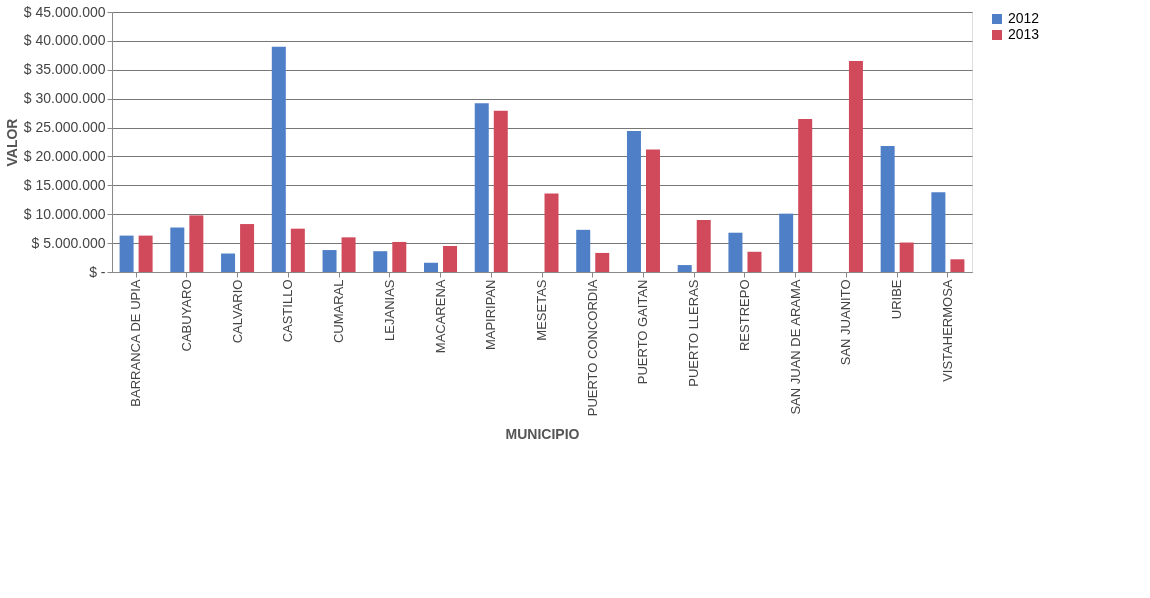 The image size is (1150, 598). What do you see at coordinates (64, 69) in the screenshot?
I see `y-tick-label: $ 35.000.000` at bounding box center [64, 69].